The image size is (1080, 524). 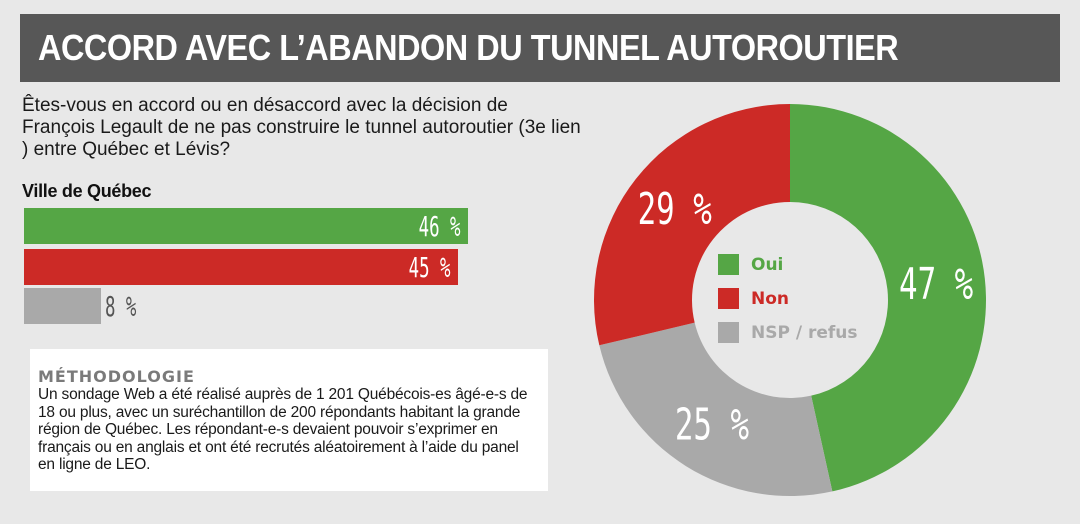 I want to click on bar-value-label: 45 %, so click(x=429, y=267).